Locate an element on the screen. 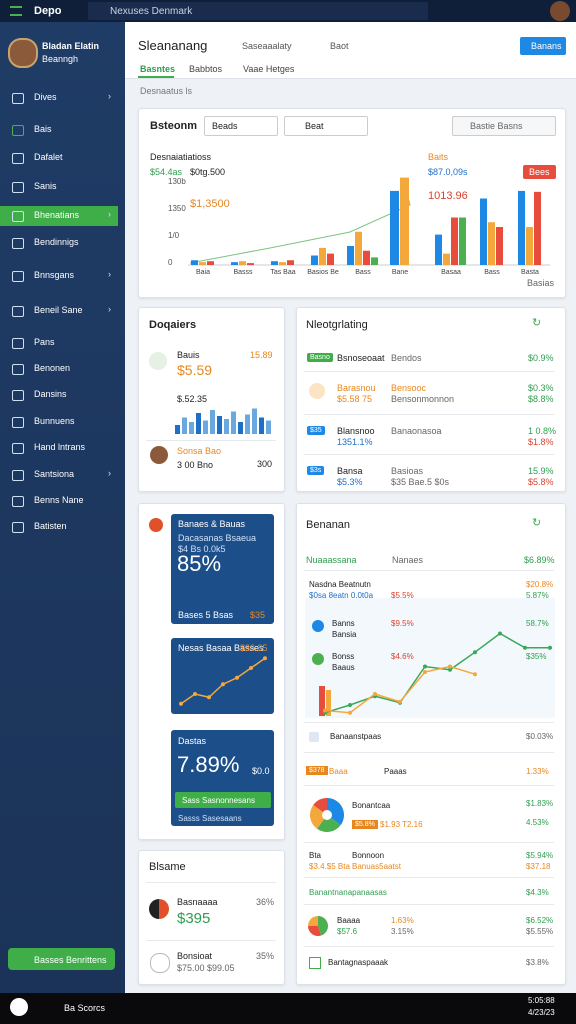  date: 4/23/23 is located at coordinates (541, 1012).